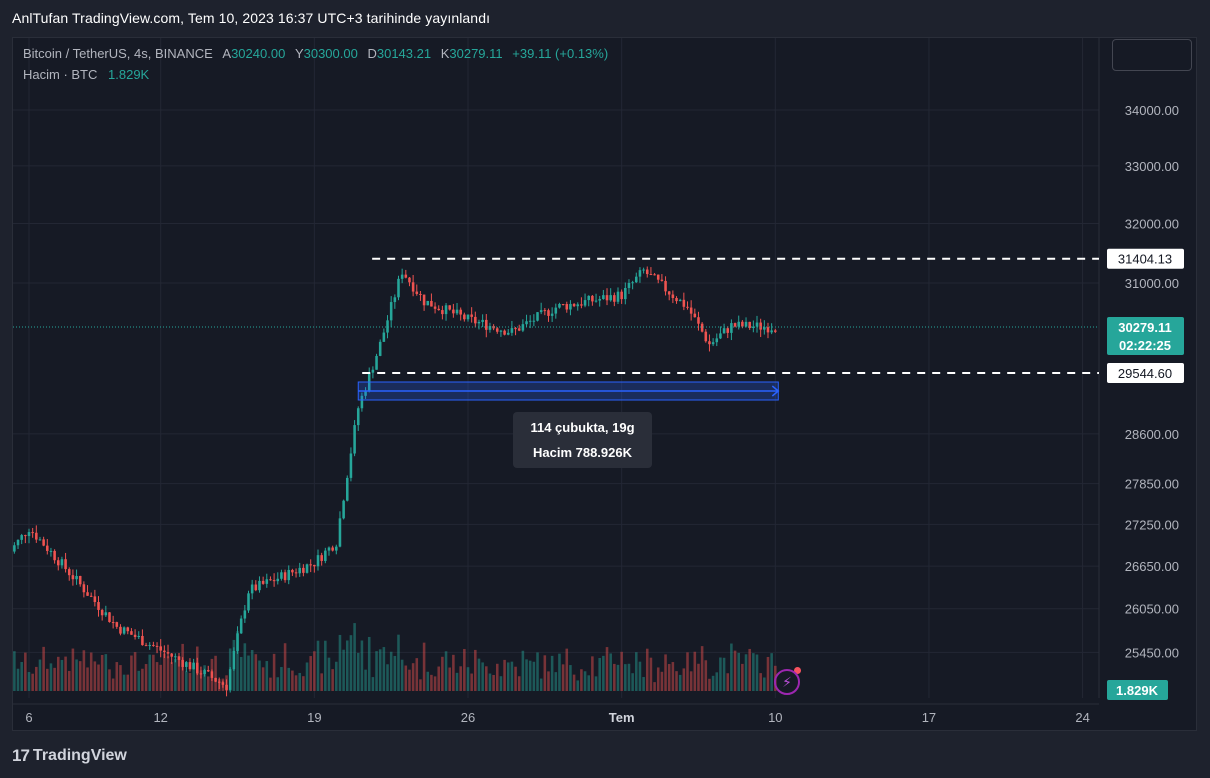  Describe the element at coordinates (86, 74) in the screenshot. I see `volume-legend: Hacim · BTC 1.829K` at that location.